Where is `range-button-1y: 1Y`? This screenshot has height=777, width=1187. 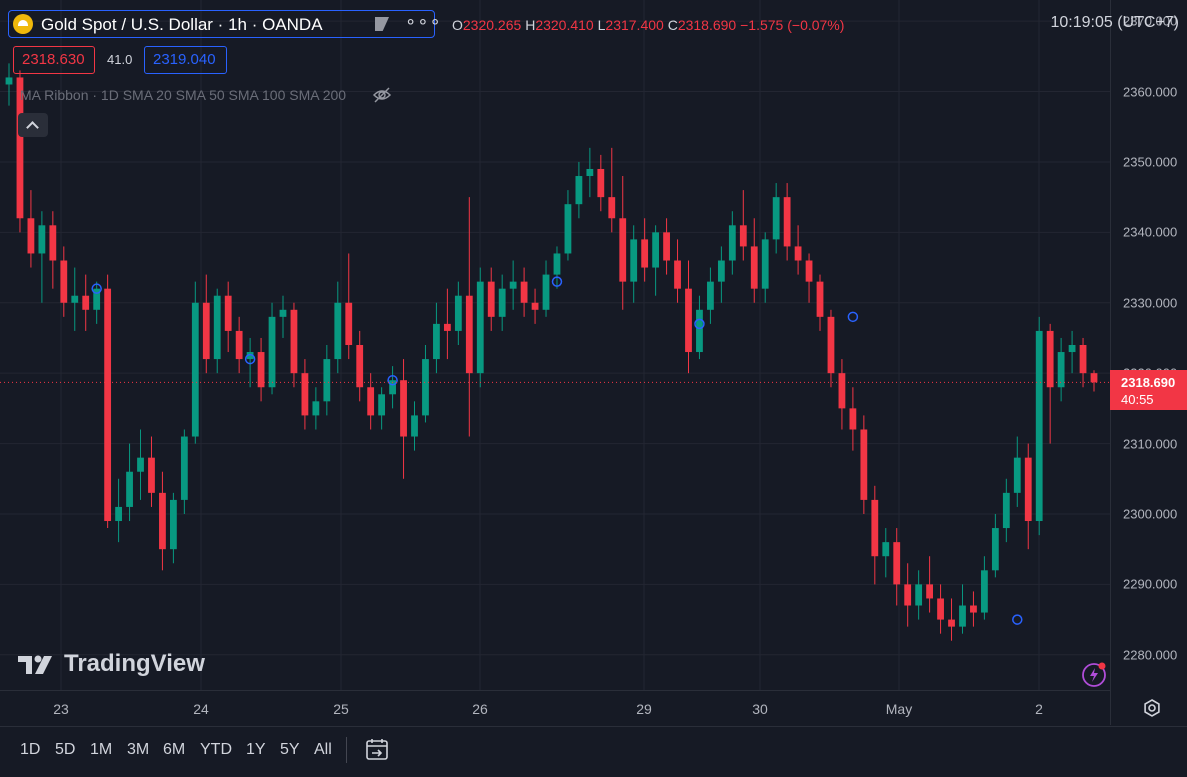
range-button-1y: 1Y is located at coordinates (256, 749).